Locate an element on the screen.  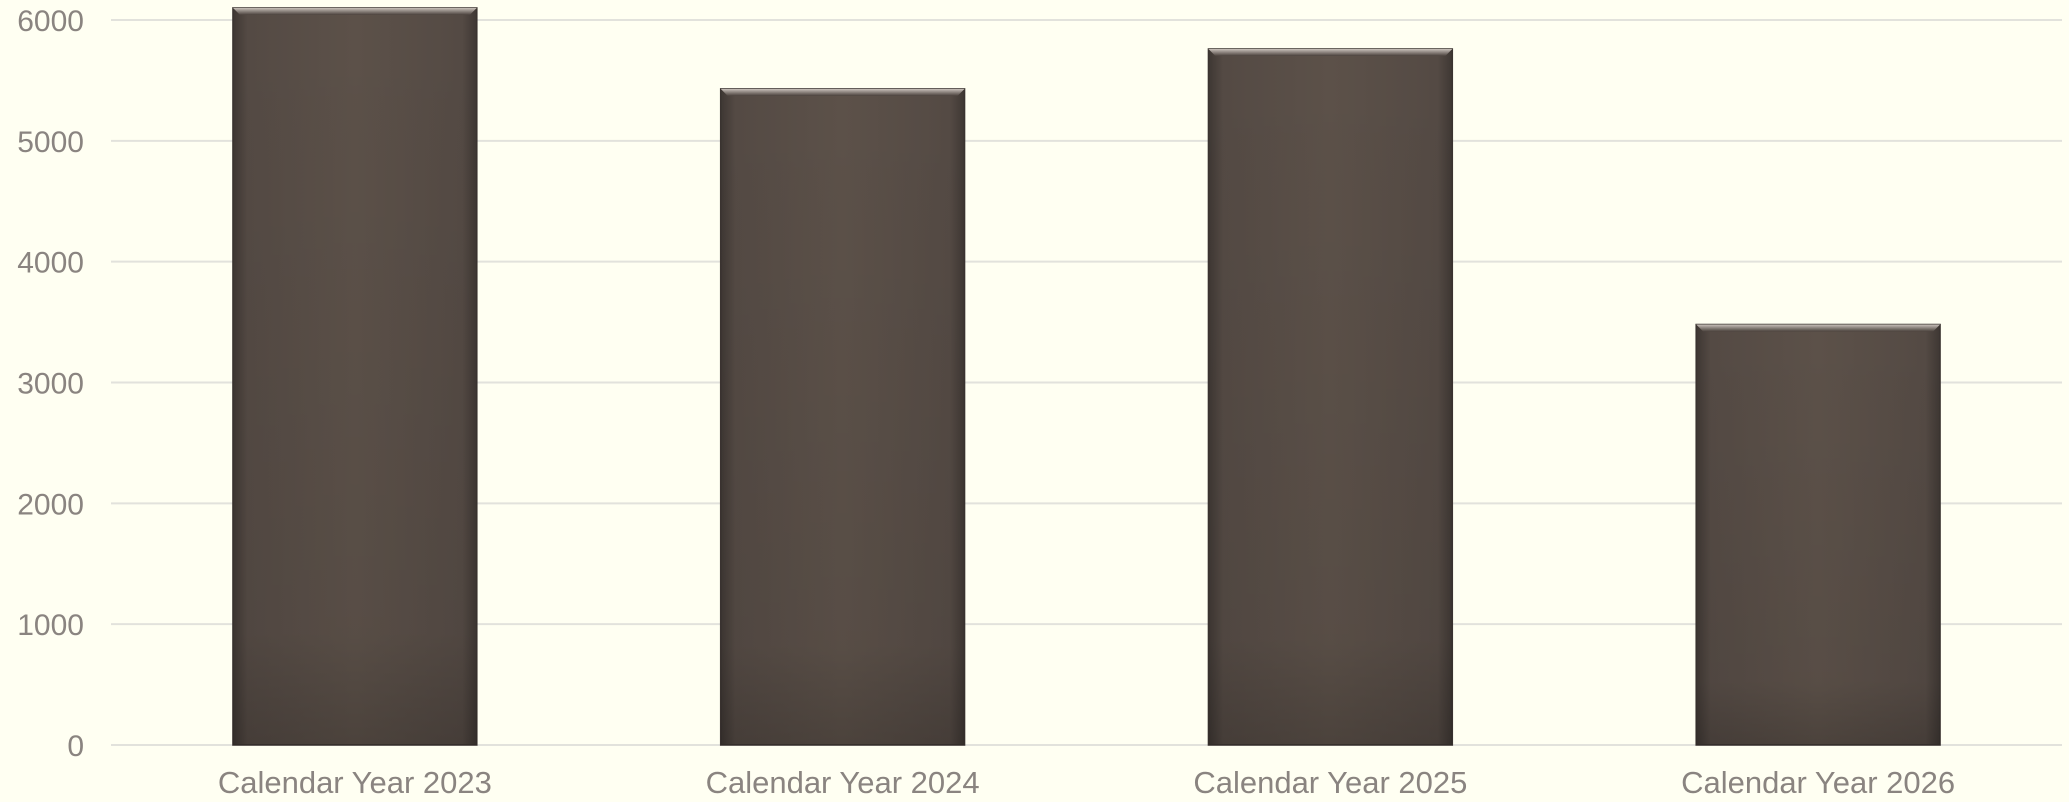
y-tick-label: 2000 is located at coordinates (50, 504).